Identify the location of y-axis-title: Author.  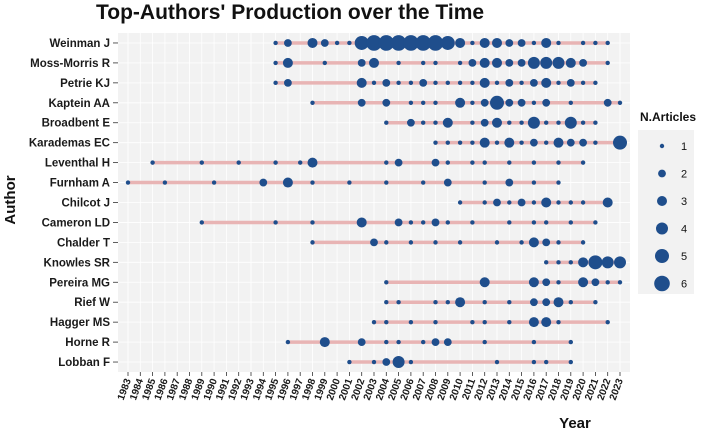
(10, 199).